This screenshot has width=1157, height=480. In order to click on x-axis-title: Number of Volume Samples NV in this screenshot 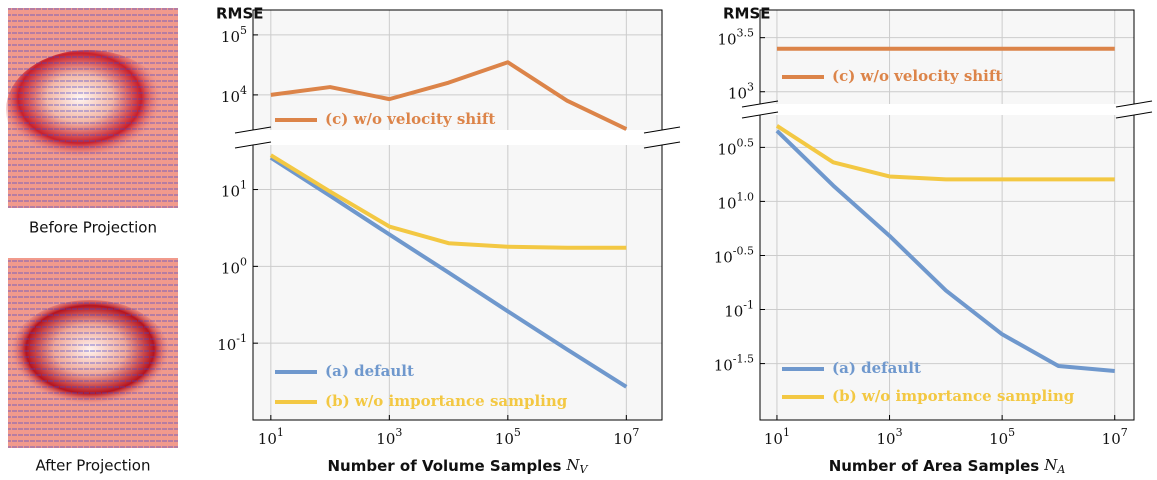, I will do `click(458, 466)`.